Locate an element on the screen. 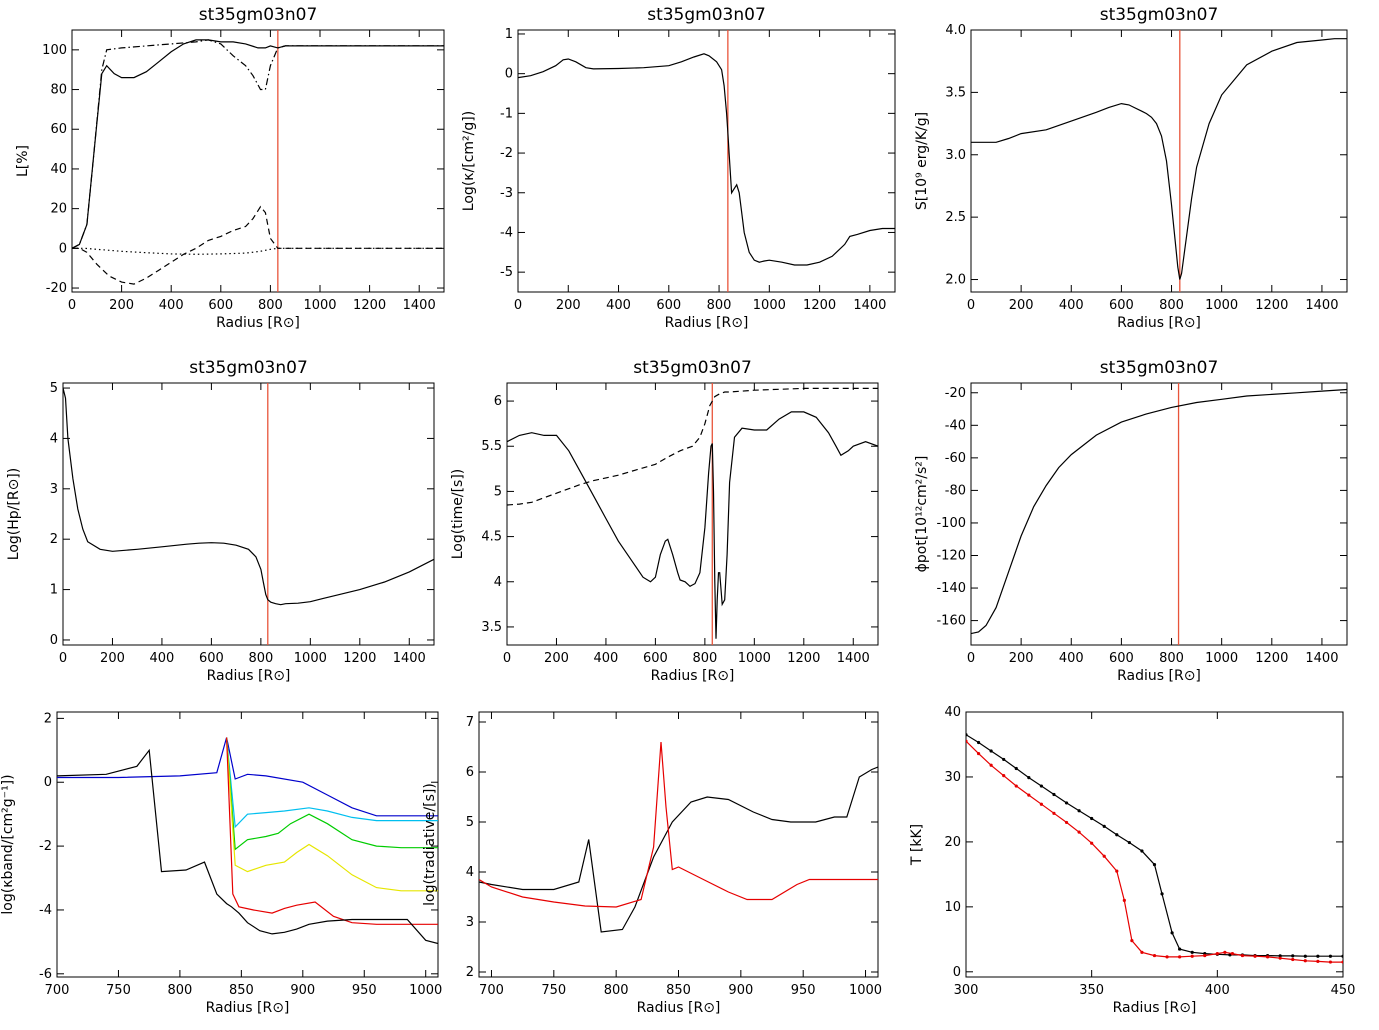 The image size is (1379, 1030). y-tick-label: 3.0 is located at coordinates (955, 155).